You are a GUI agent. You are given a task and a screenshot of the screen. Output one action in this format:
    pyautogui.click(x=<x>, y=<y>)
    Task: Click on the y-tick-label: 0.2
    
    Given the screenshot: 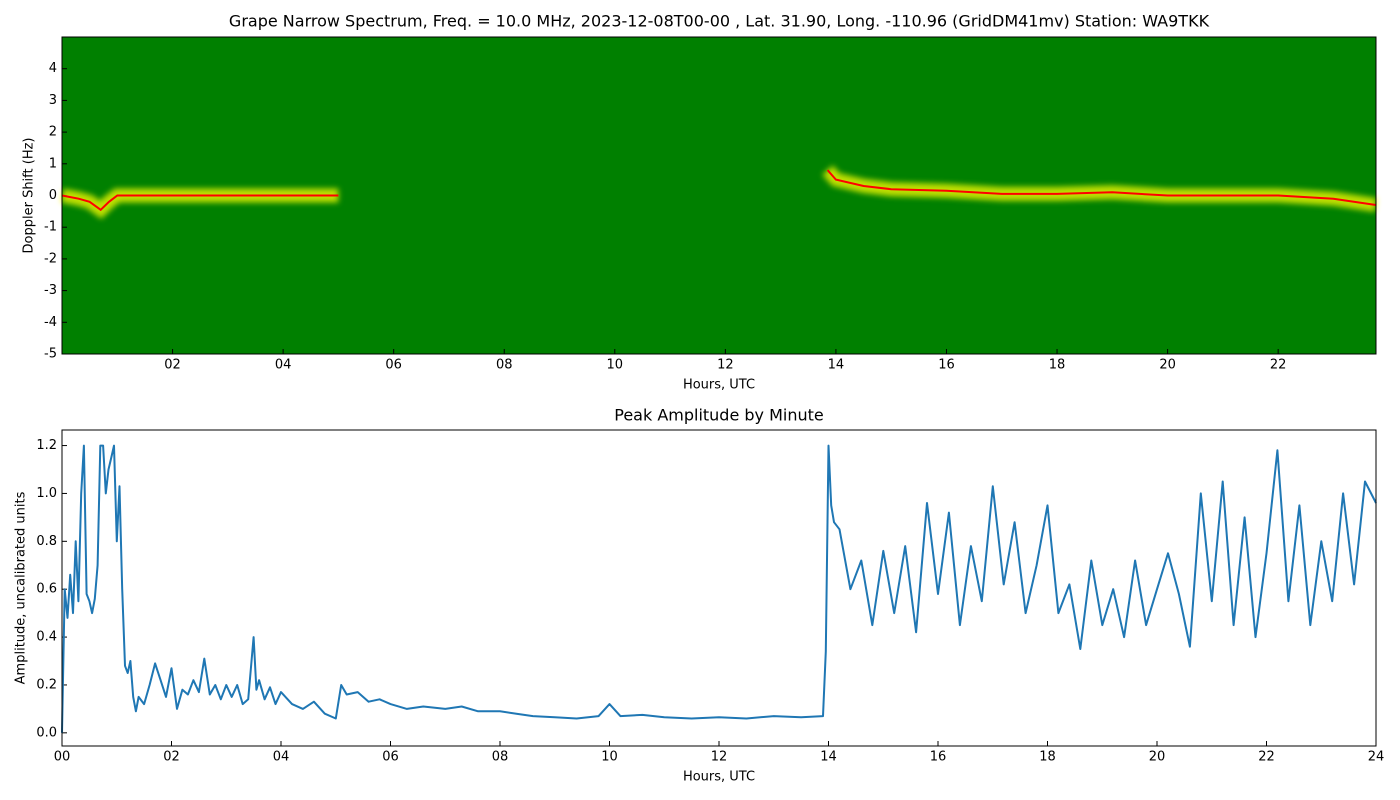 What is the action you would take?
    pyautogui.click(x=46, y=684)
    